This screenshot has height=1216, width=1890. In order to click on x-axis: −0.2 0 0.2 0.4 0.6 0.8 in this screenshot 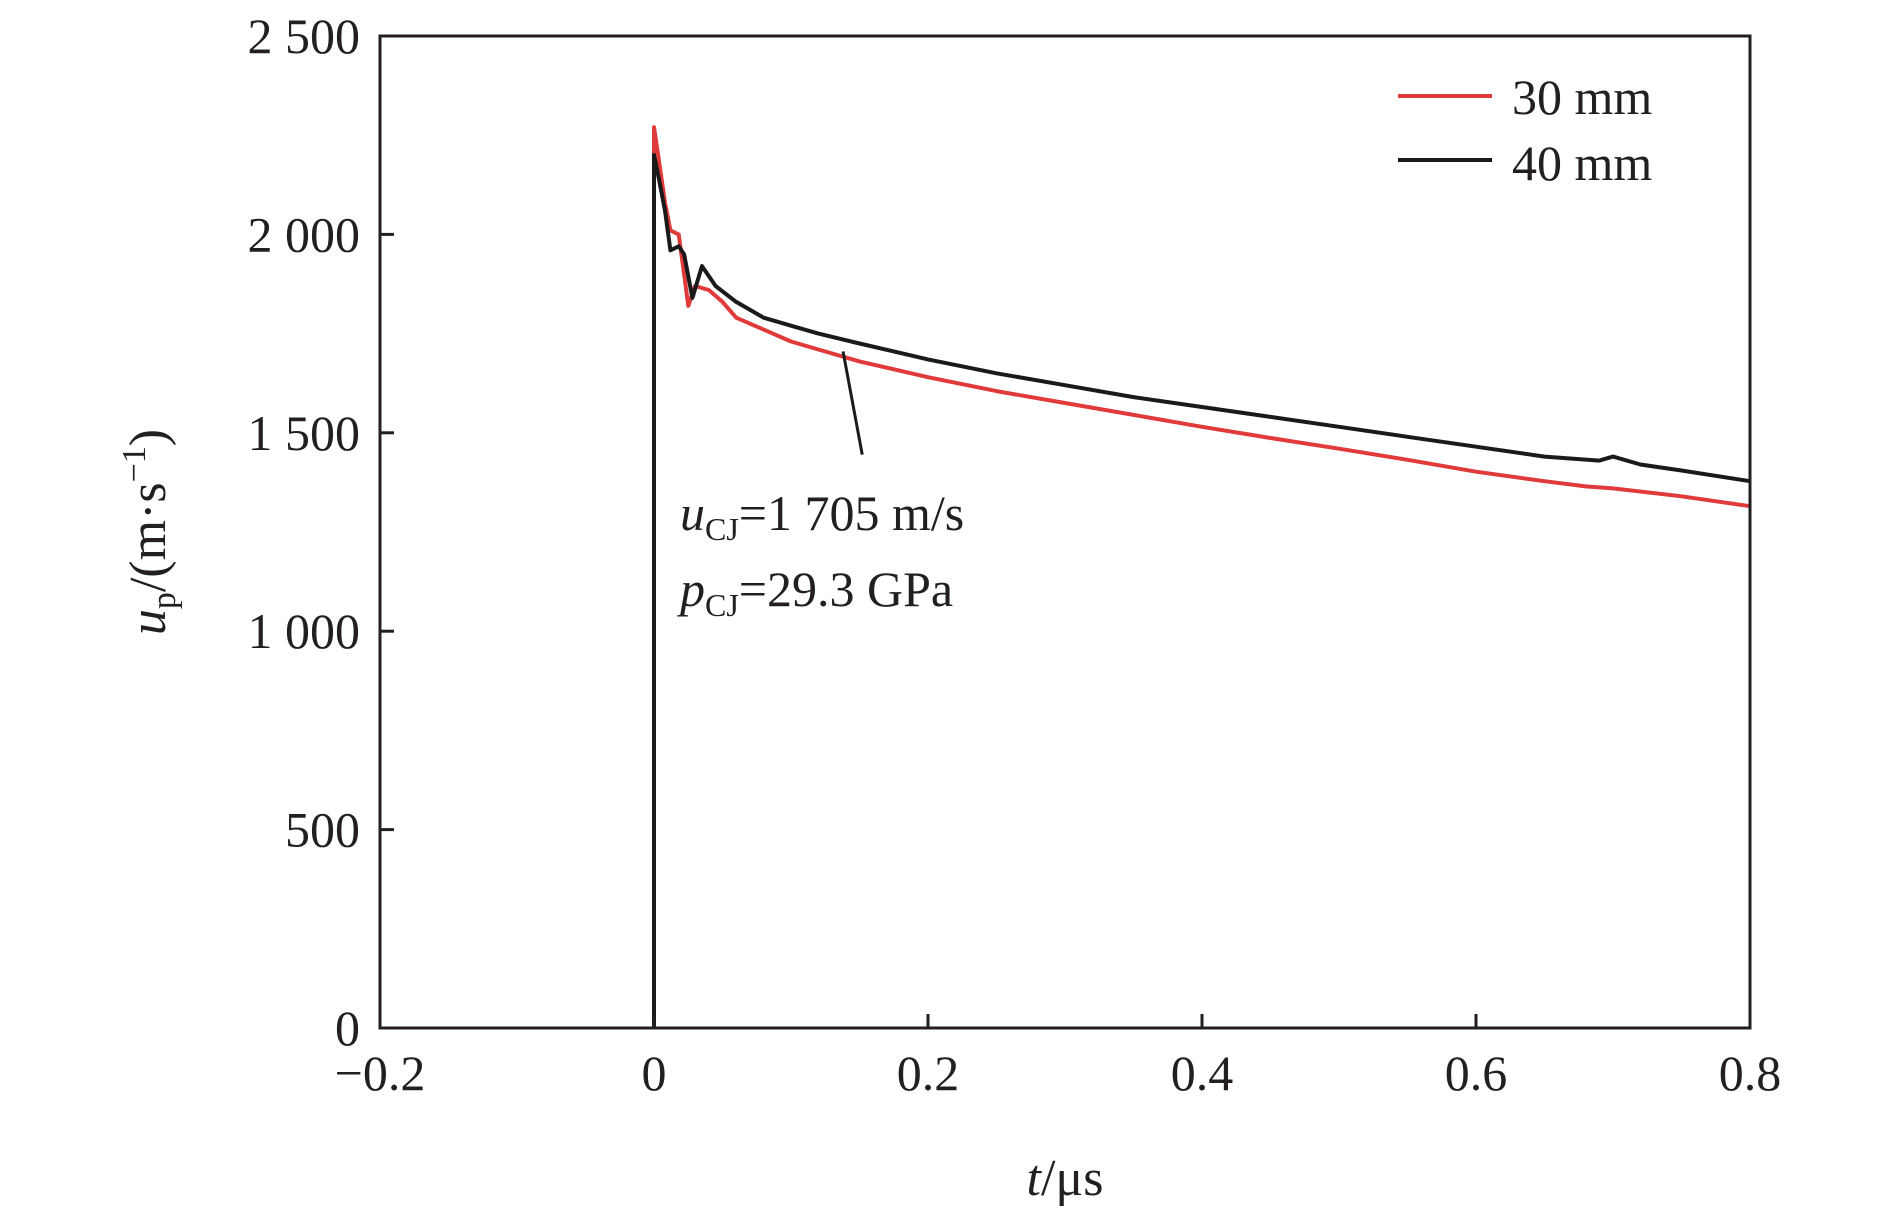, I will do `click(1058, 1057)`.